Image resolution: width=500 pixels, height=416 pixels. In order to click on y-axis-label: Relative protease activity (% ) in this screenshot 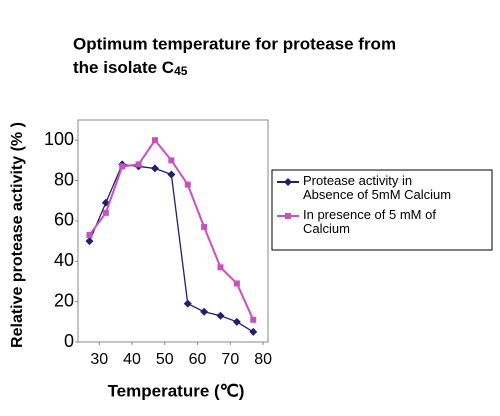, I will do `click(17, 235)`.